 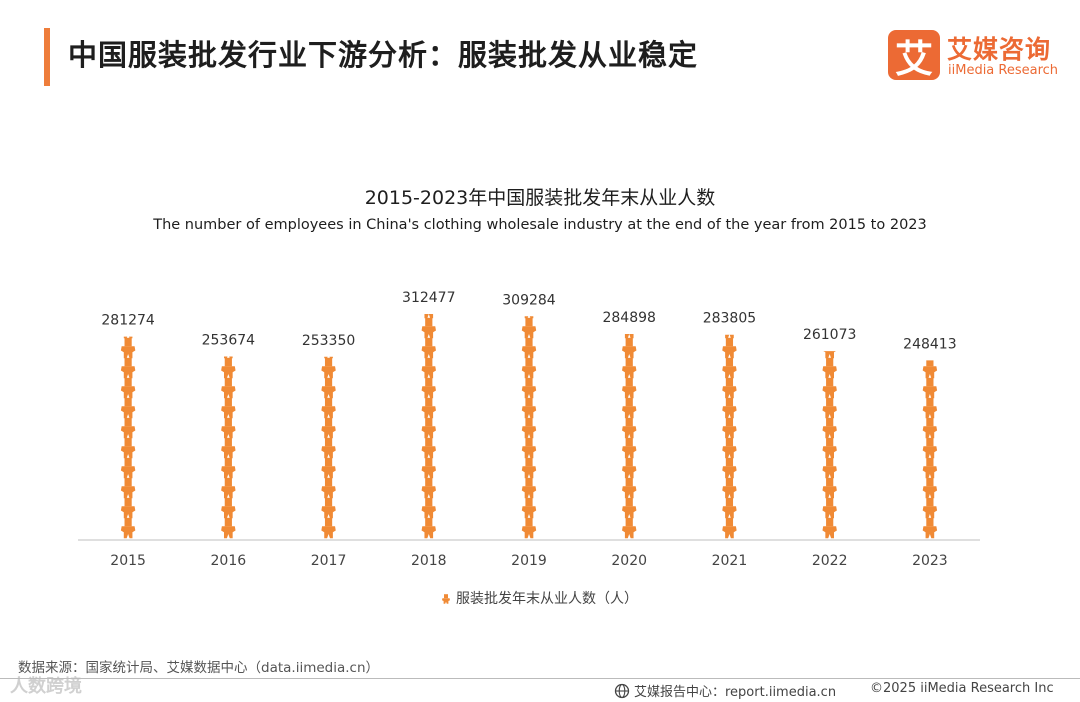 What do you see at coordinates (199, 668) in the screenshot?
I see `data-source-note: 数据来源：国家统计局、艾媒数据中心（data.iimedia.cn）` at bounding box center [199, 668].